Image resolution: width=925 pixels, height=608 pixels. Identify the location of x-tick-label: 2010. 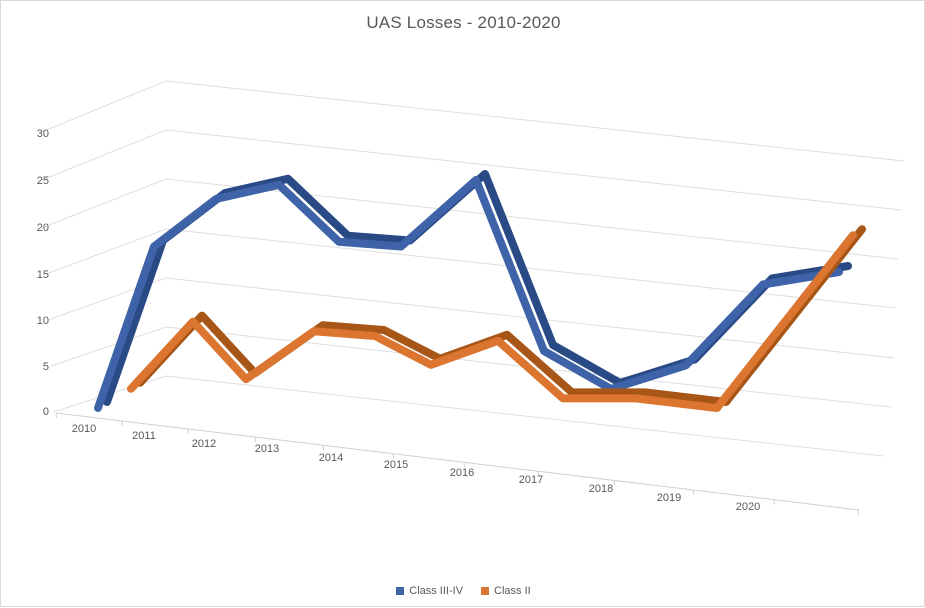
(84, 429).